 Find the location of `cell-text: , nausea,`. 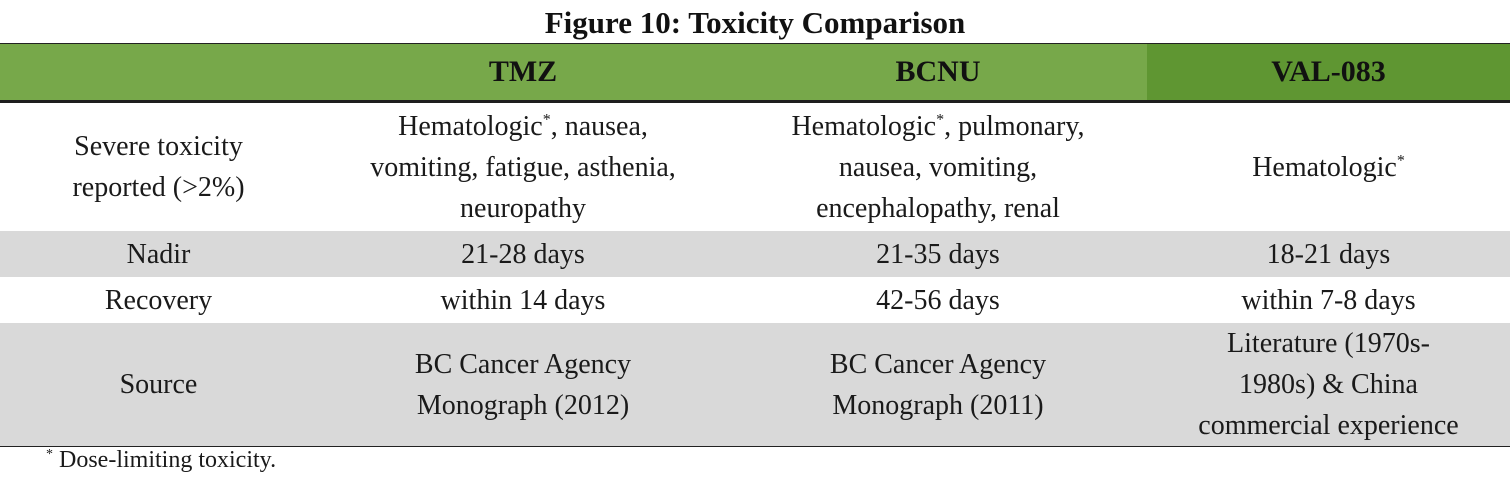

cell-text: , nausea, is located at coordinates (599, 126).